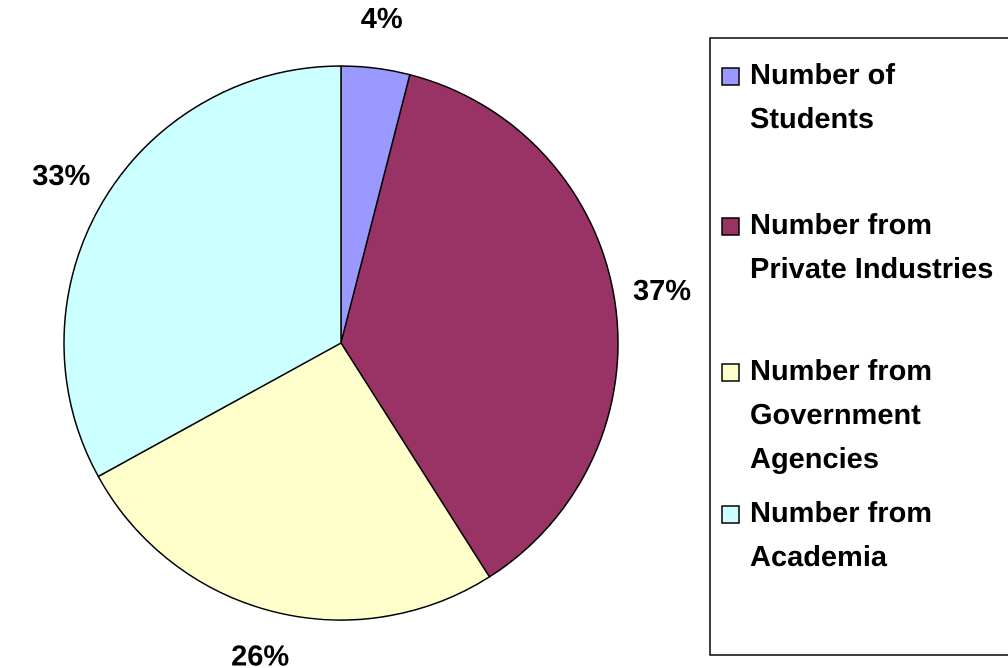 The height and width of the screenshot is (668, 1008). What do you see at coordinates (871, 247) in the screenshot?
I see `legend-label: Number from Private Industries` at bounding box center [871, 247].